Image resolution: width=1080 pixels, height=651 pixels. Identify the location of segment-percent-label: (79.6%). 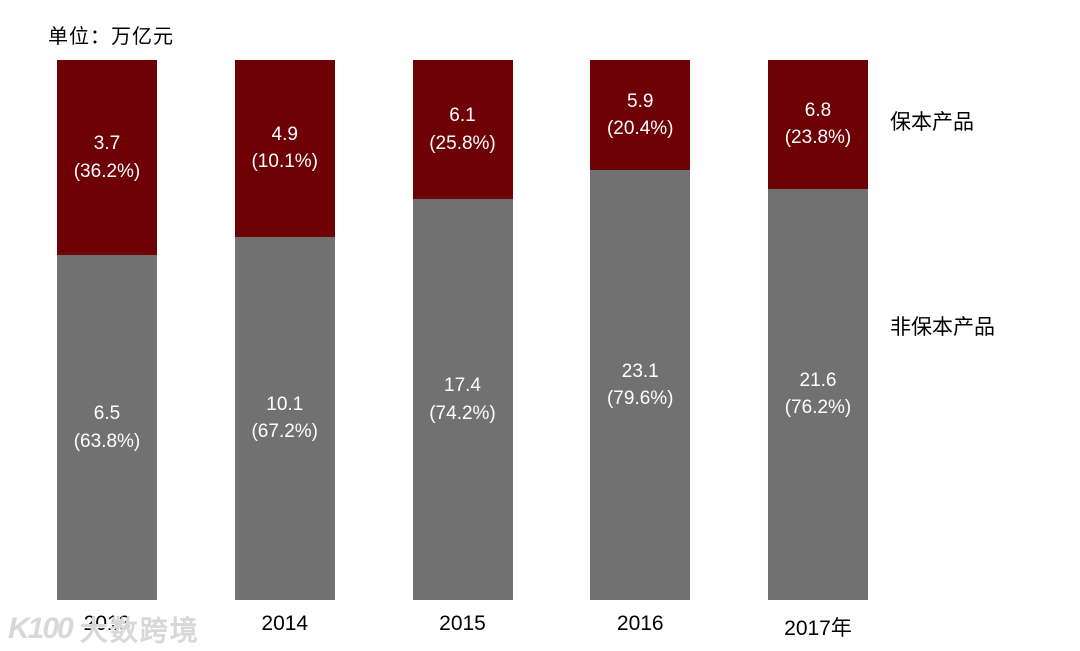
(640, 399).